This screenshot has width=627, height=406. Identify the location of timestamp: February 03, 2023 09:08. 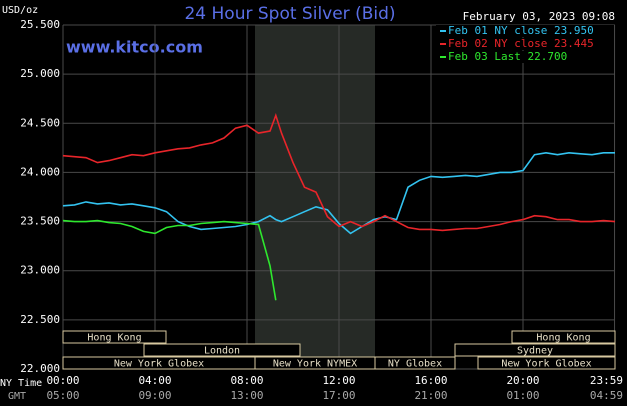
(539, 16).